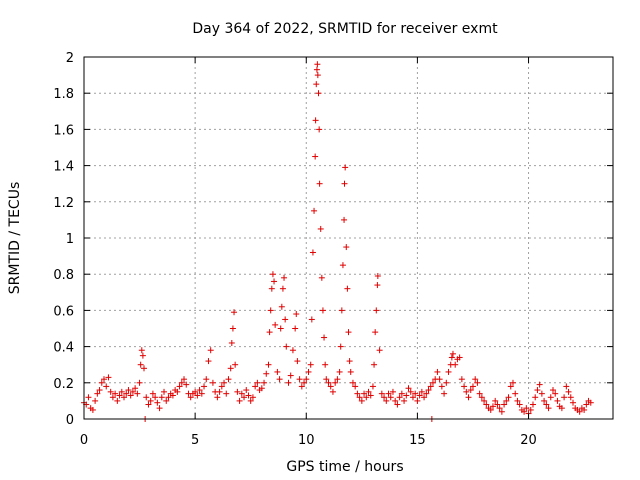 The width and height of the screenshot is (640, 480). Describe the element at coordinates (306, 440) in the screenshot. I see `x-tick-label: 10` at that location.